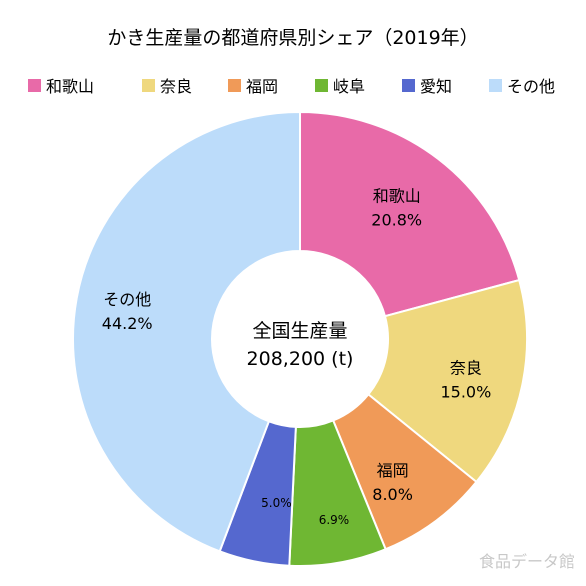  I want to click on legend-label: 和歌山, so click(70, 86).